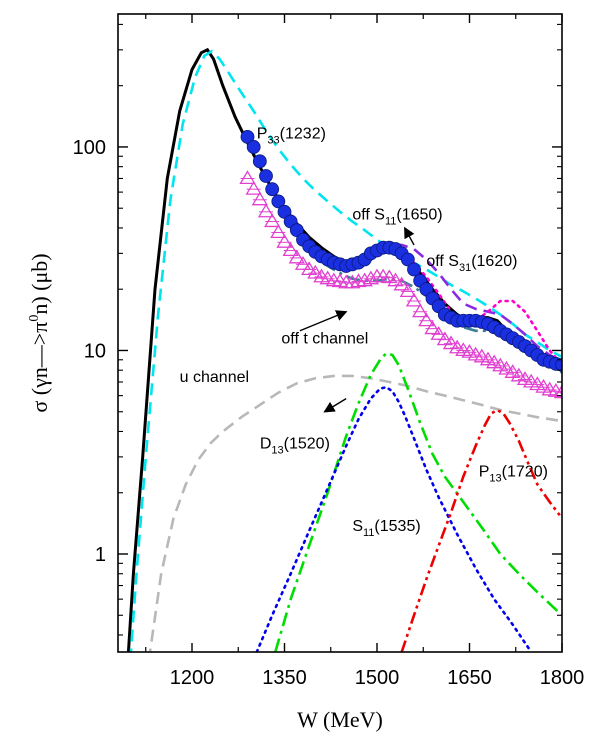 The image size is (613, 740). I want to click on annotation-text: u channel, so click(214, 377).